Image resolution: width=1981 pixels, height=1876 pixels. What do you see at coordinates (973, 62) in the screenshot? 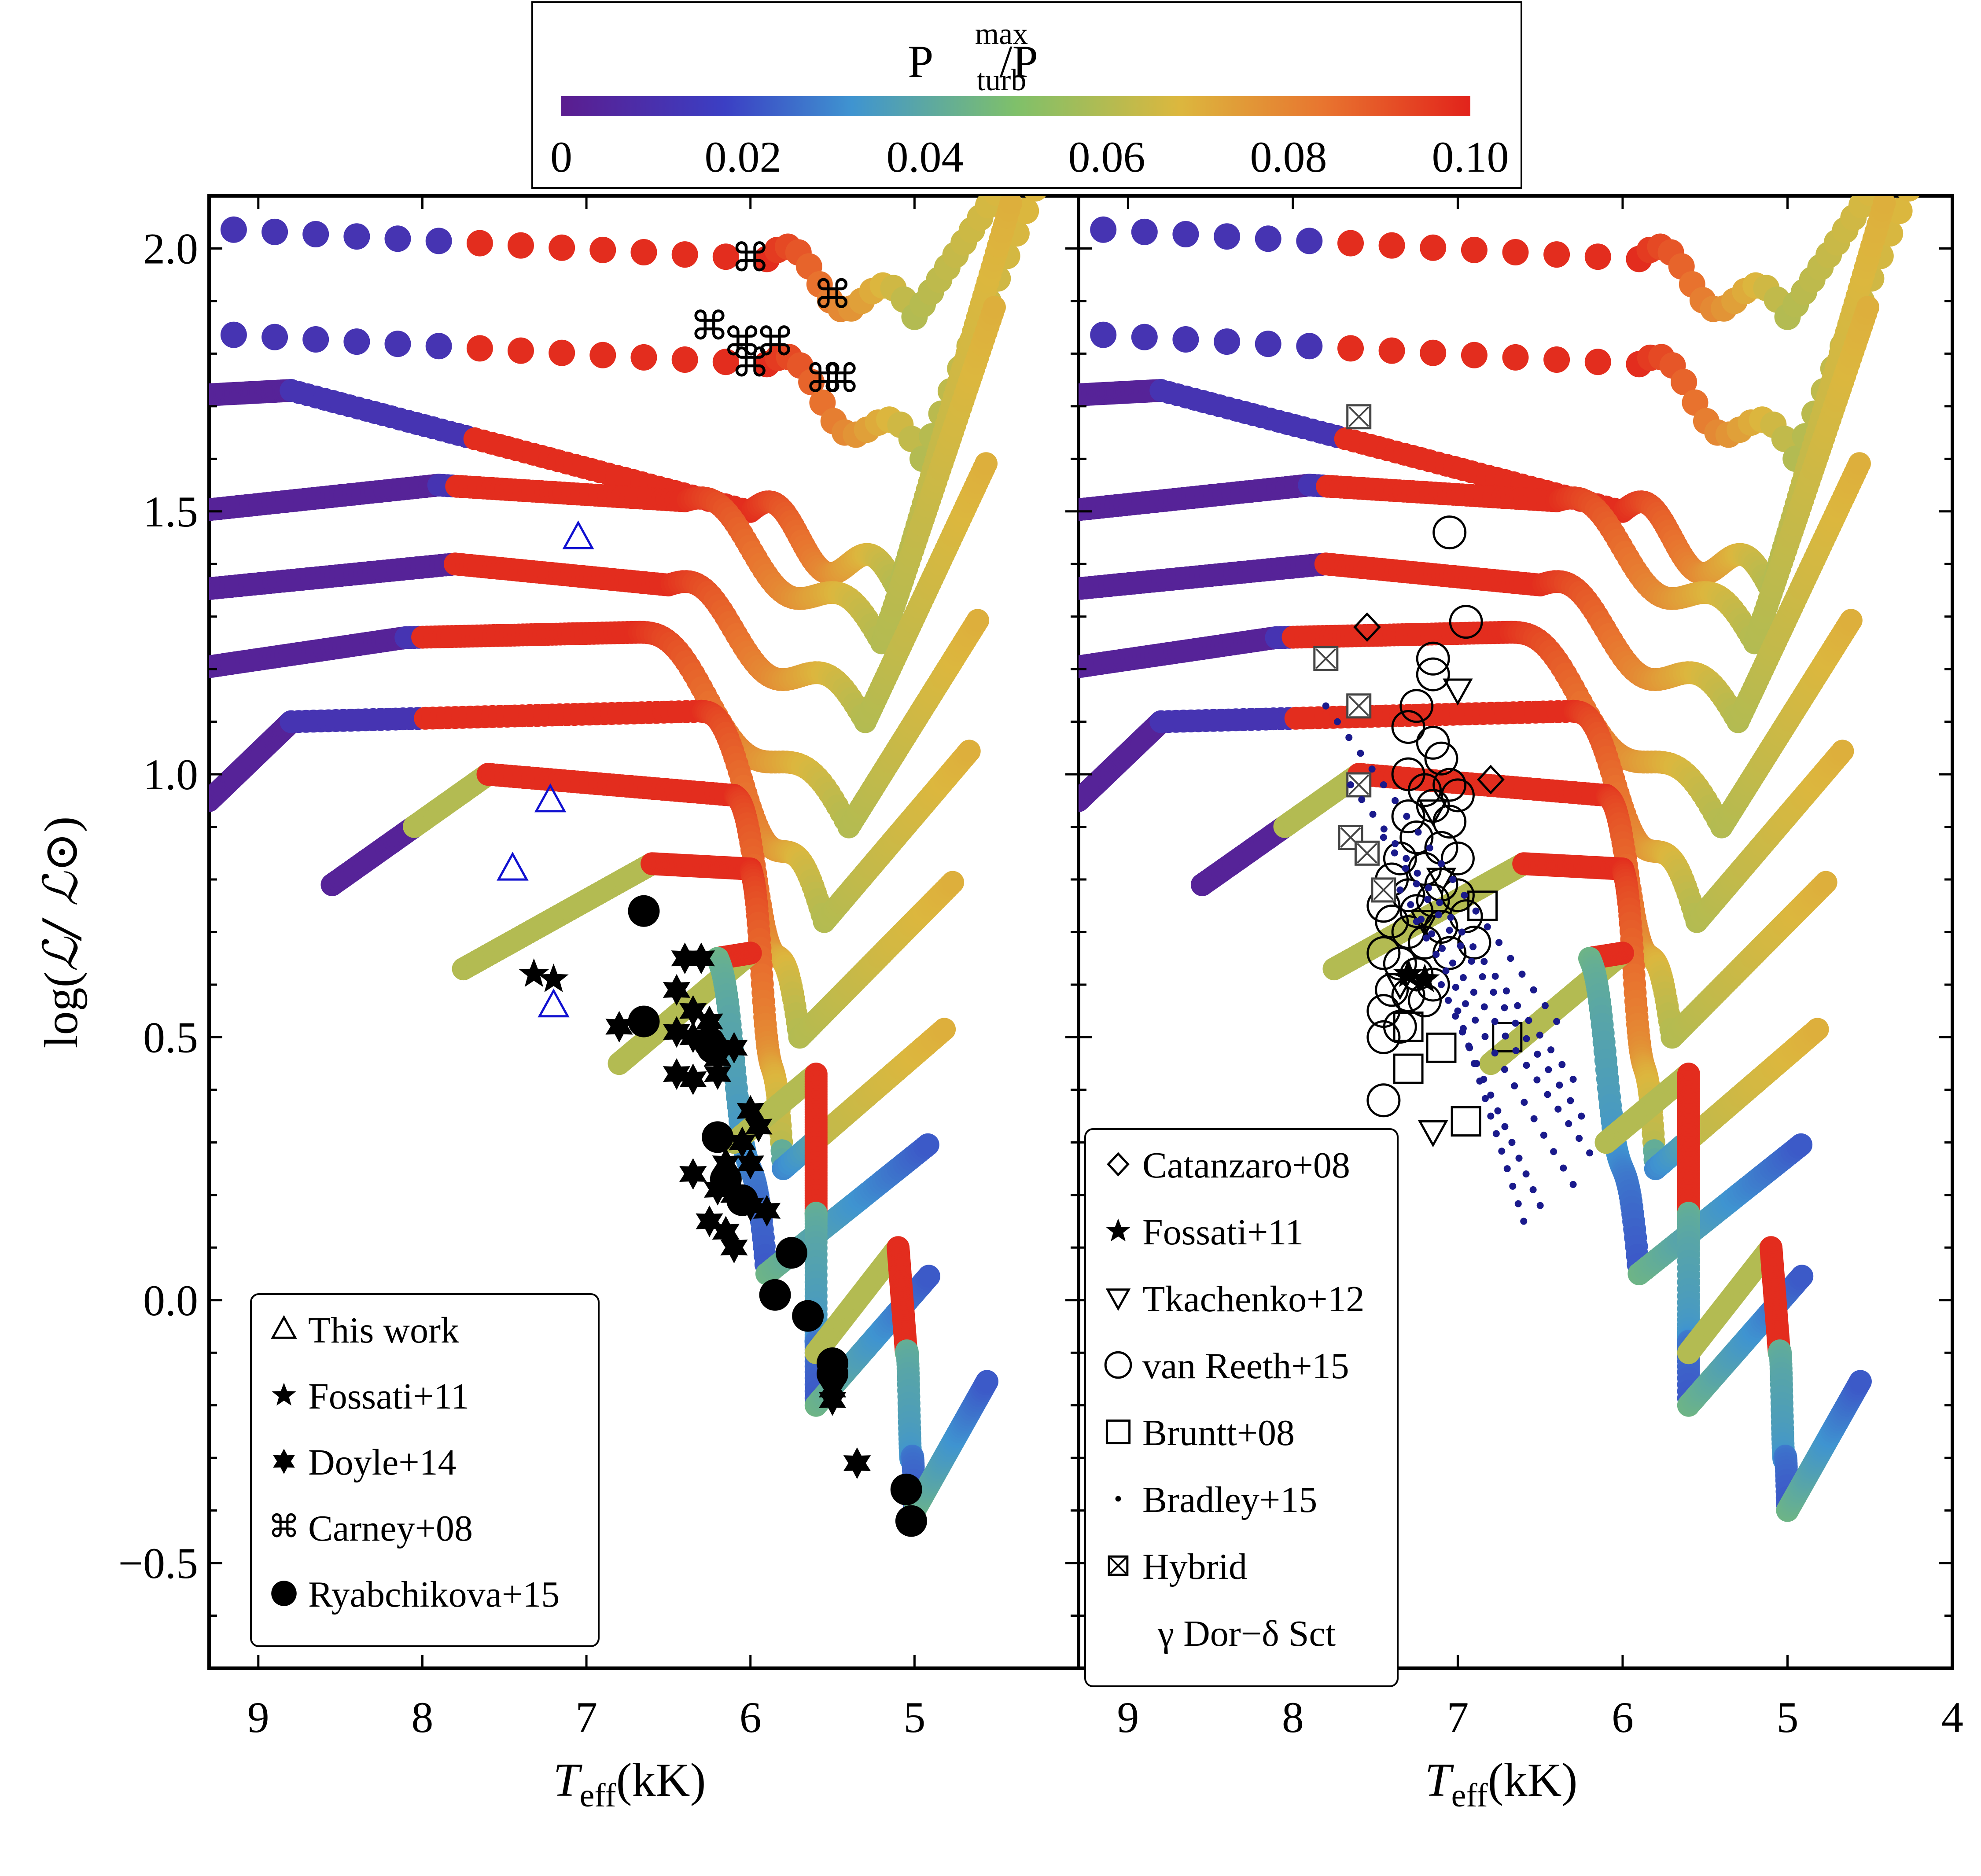
I see `colorbar-title: P/P` at bounding box center [973, 62].